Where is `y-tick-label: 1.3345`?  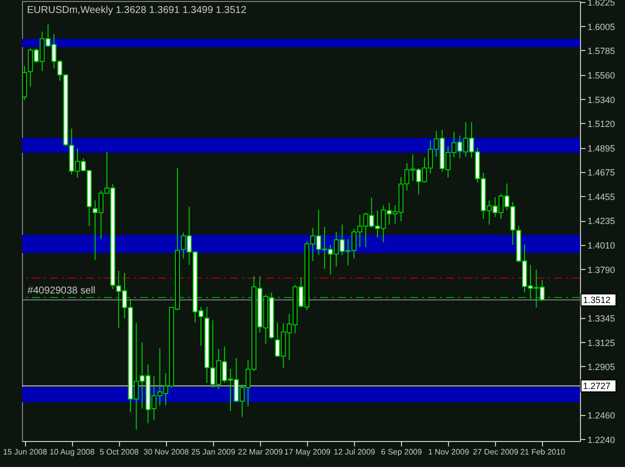
y-tick-label: 1.3345 is located at coordinates (602, 319).